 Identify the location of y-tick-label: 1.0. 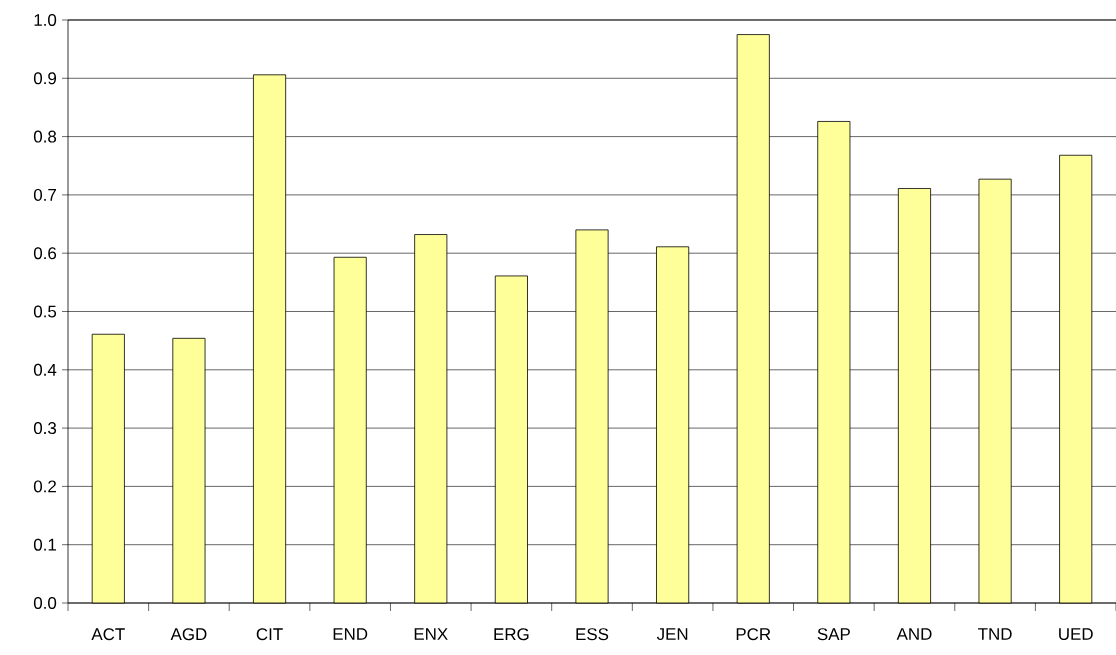
(45, 20).